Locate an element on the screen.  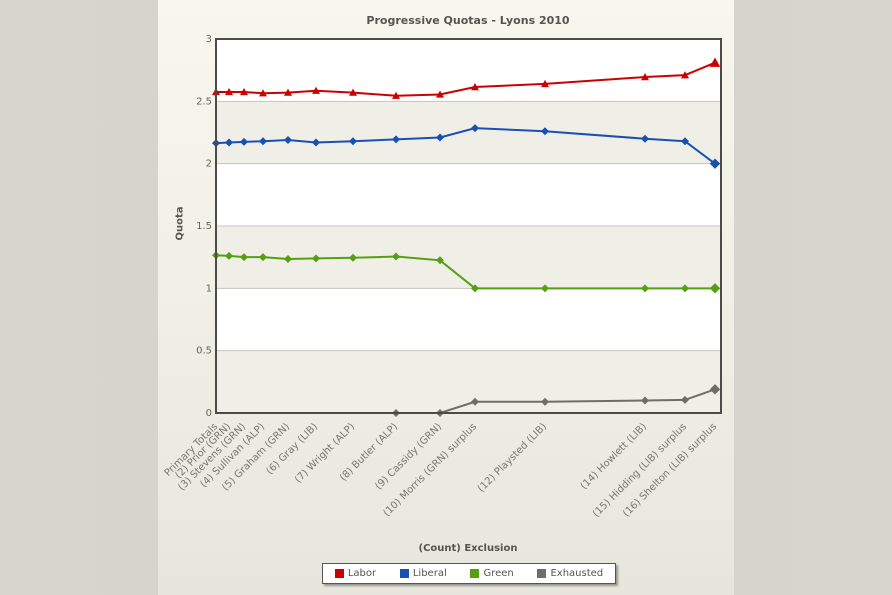
series-labor is located at coordinates (466, 78).